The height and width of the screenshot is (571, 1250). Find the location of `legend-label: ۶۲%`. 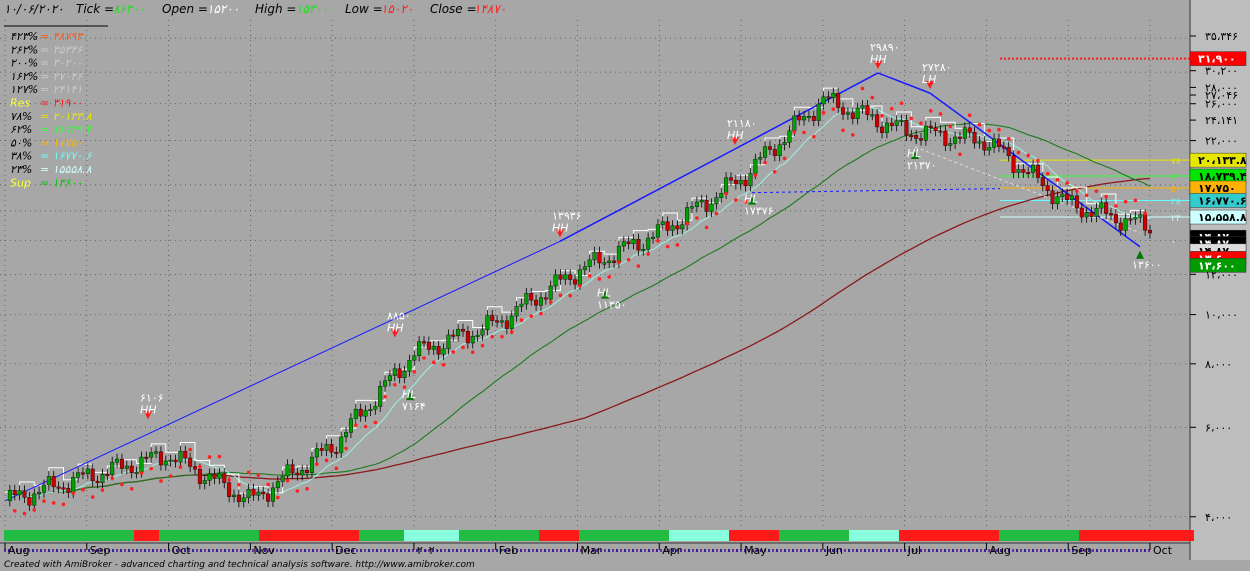

legend-label: ۶۲% is located at coordinates (21, 129).